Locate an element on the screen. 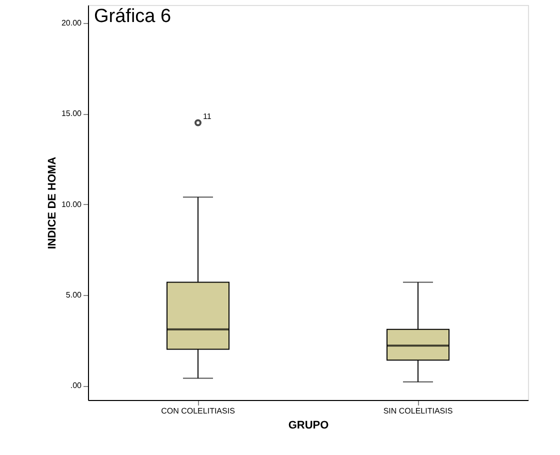  x-axis-title: GRUPO is located at coordinates (309, 426).